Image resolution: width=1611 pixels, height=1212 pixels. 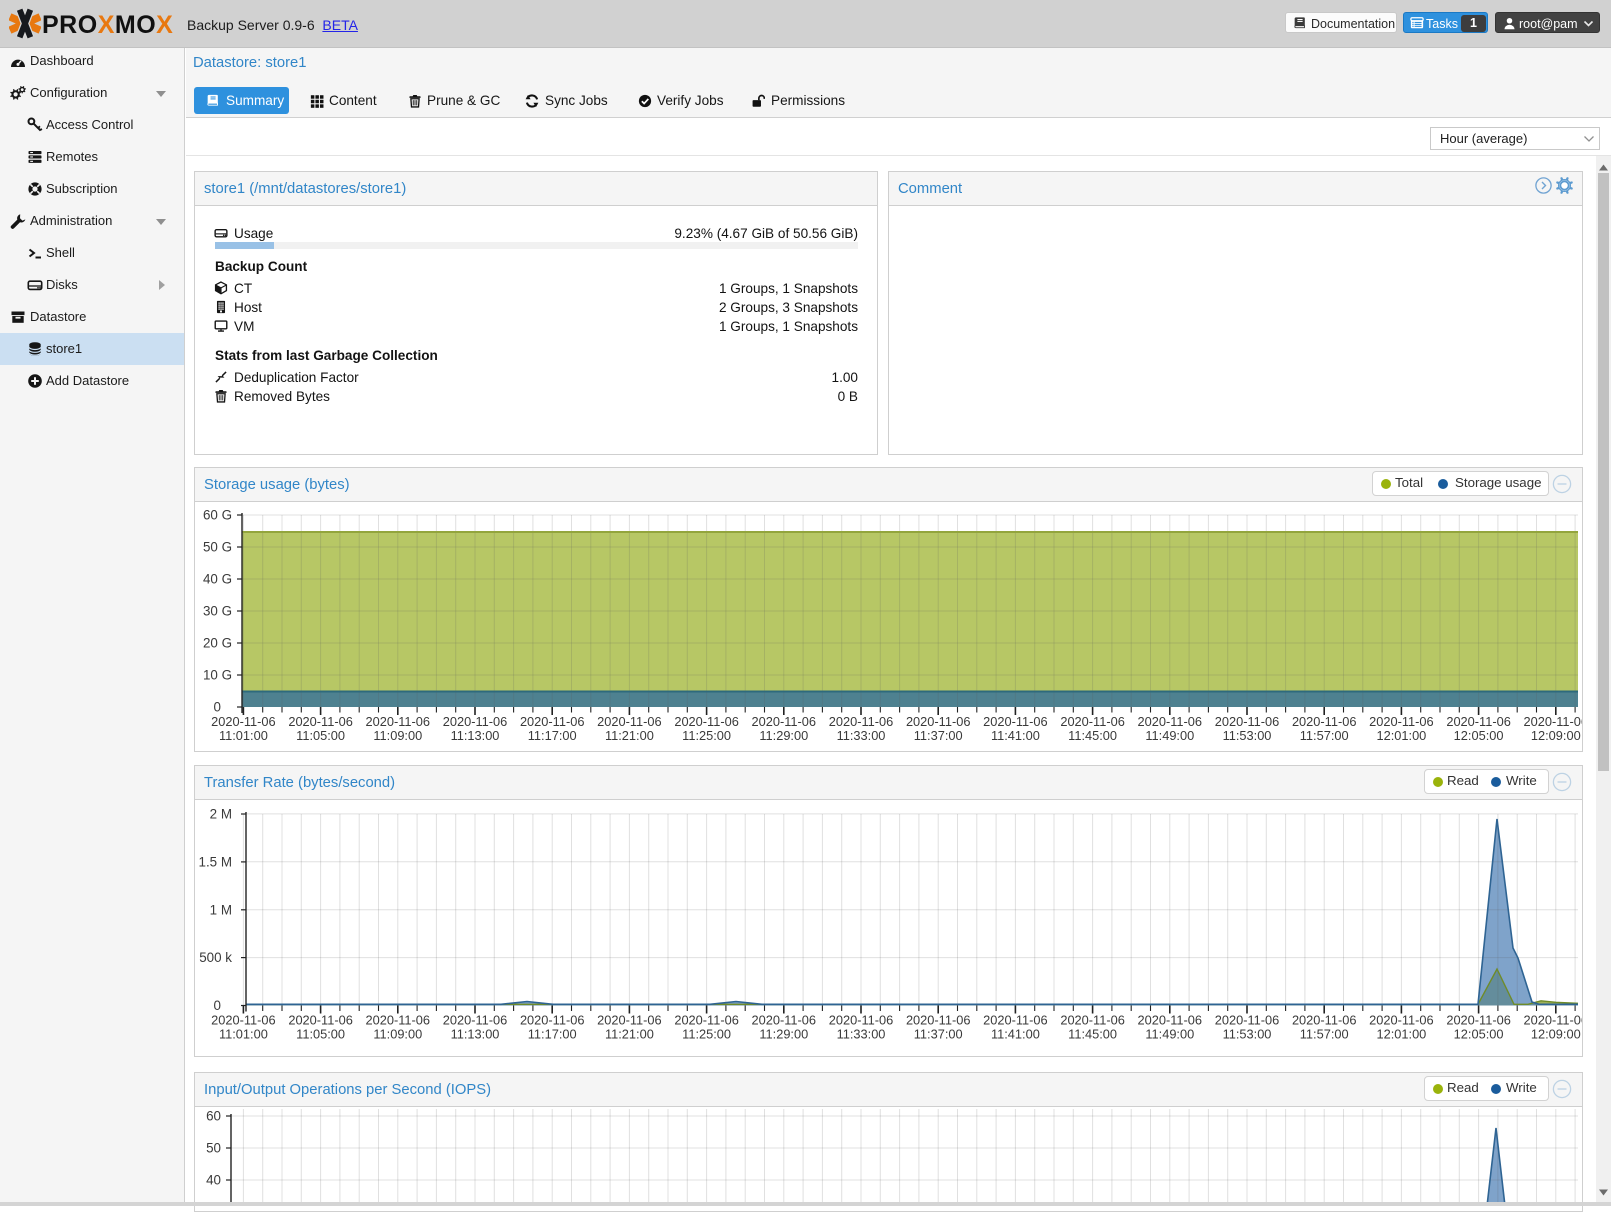 I want to click on svg-text: 2 M, so click(x=221, y=814).